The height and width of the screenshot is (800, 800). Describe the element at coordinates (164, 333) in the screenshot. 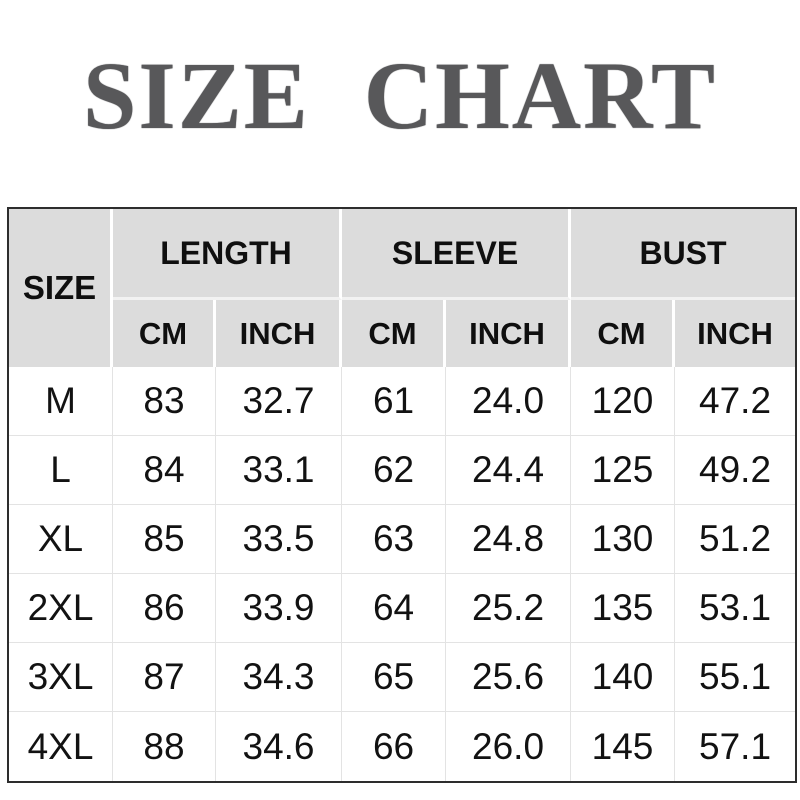

I see `subheader-length-cm: CM` at that location.